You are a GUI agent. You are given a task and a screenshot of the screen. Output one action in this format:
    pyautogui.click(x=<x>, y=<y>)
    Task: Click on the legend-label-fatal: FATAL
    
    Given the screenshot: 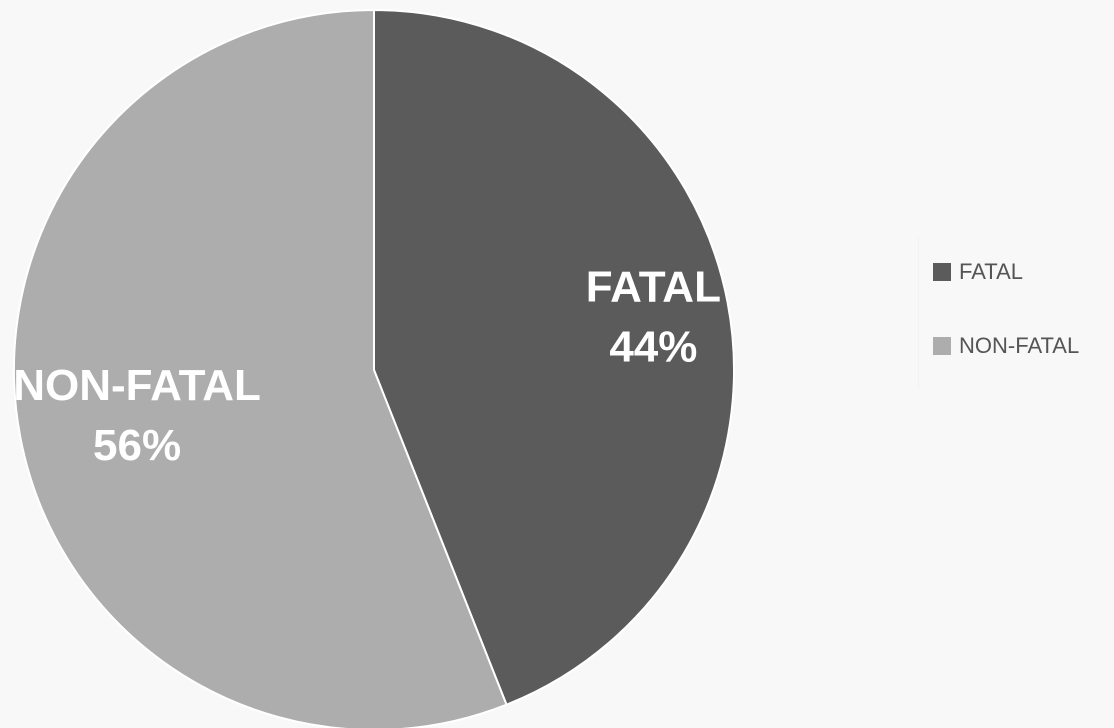 What is the action you would take?
    pyautogui.click(x=991, y=271)
    